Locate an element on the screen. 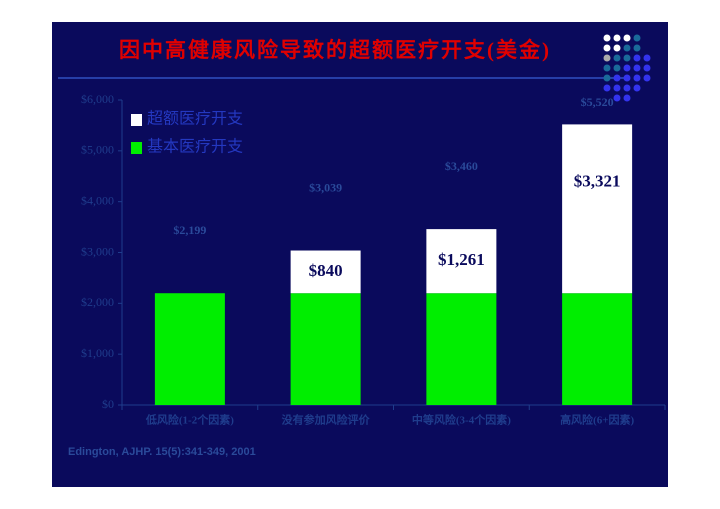 The height and width of the screenshot is (509, 720). legend-label: 超额医疗开支 is located at coordinates (195, 119).